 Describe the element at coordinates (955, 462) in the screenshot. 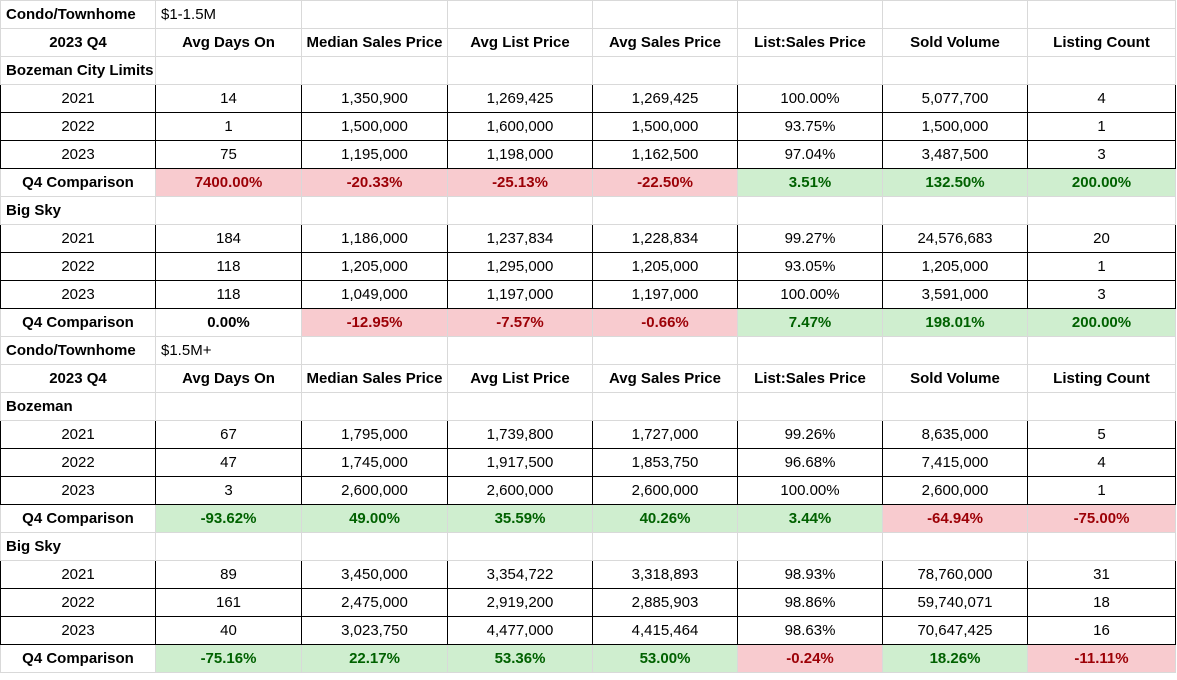

I see `value-cell: 7,415,000` at that location.